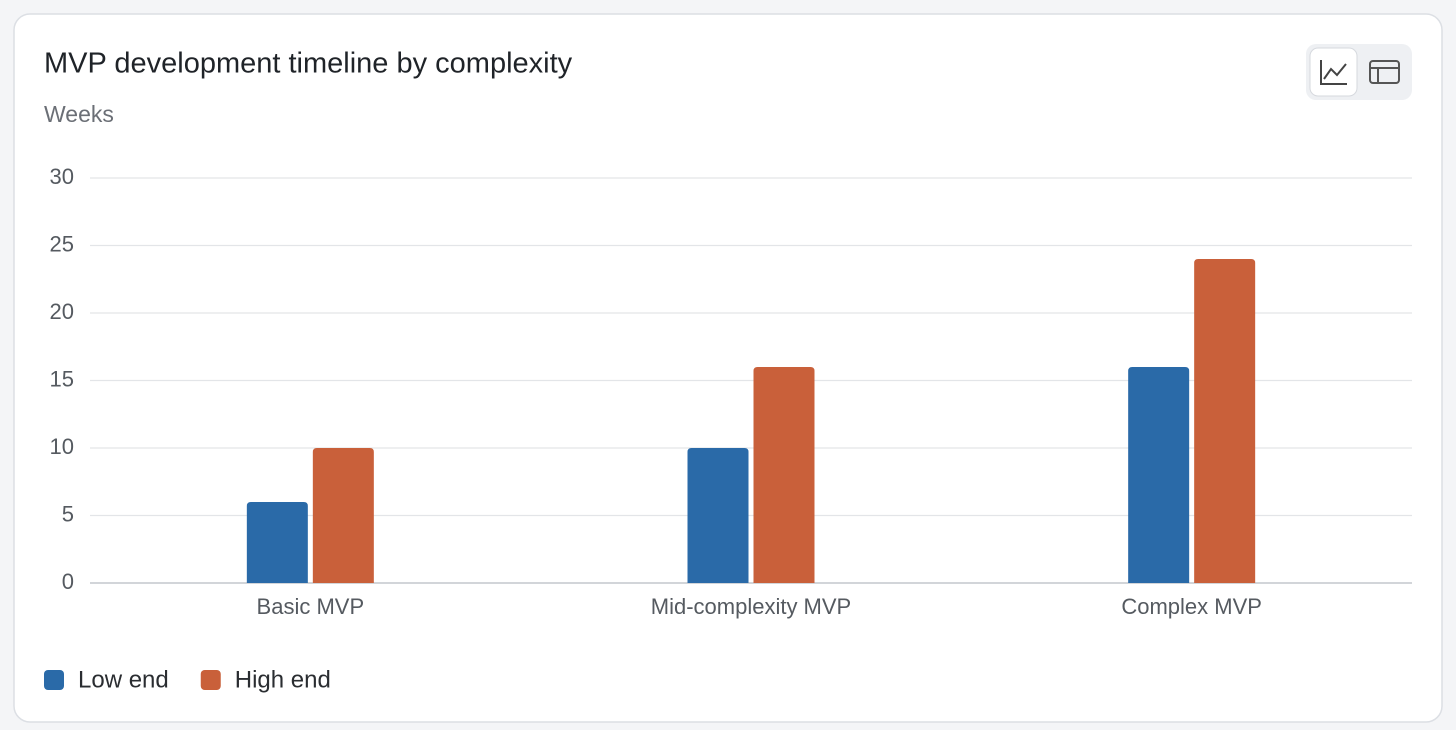 The image size is (1456, 730). I want to click on y-tick-label: 25, so click(62, 243).